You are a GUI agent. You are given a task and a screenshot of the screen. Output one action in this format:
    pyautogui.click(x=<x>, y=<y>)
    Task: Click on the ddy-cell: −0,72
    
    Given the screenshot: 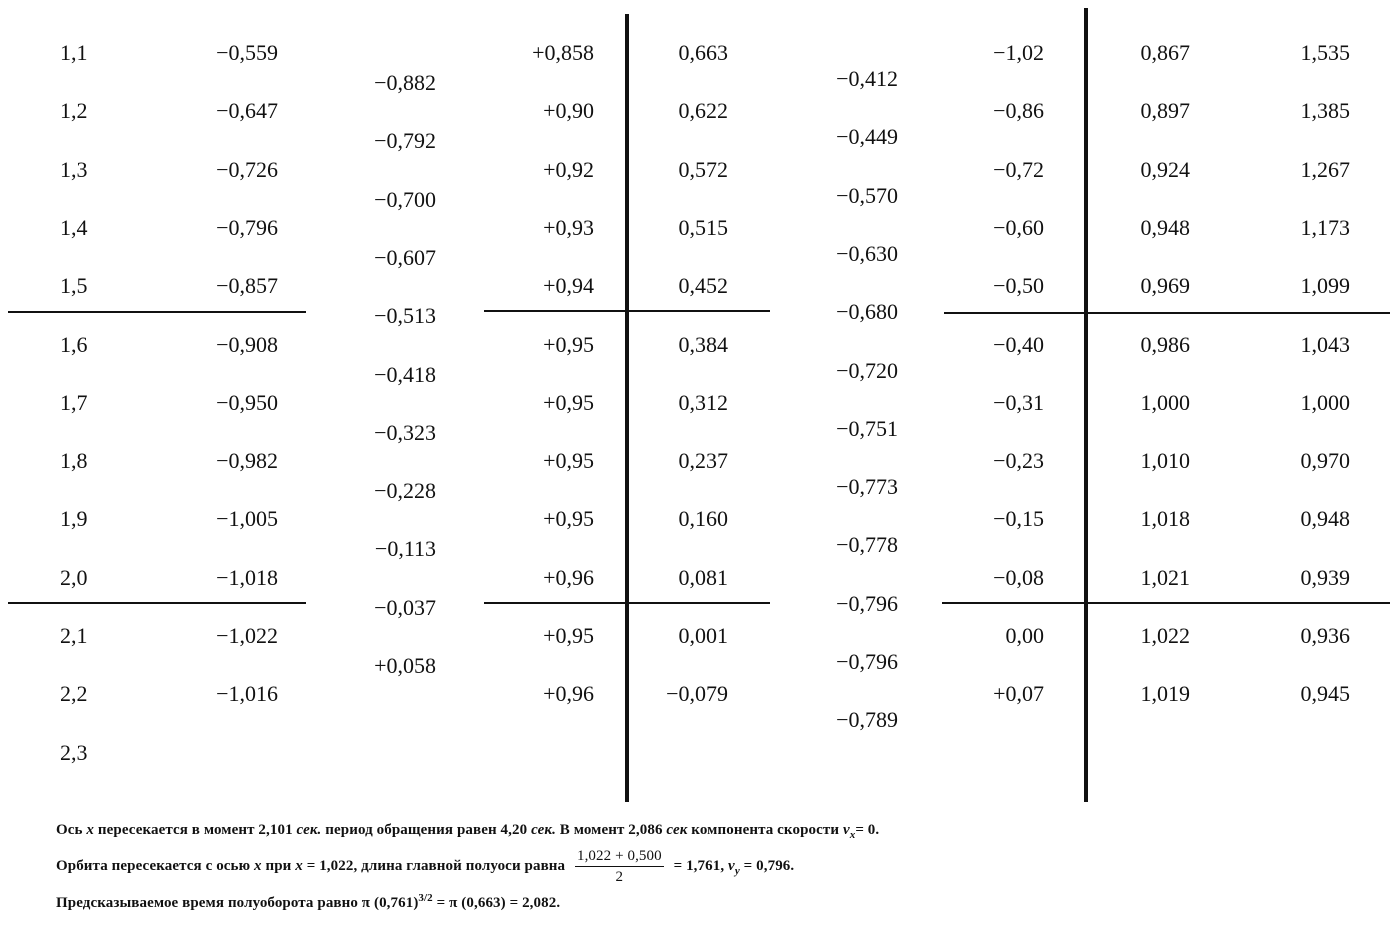 What is the action you would take?
    pyautogui.click(x=1018, y=169)
    